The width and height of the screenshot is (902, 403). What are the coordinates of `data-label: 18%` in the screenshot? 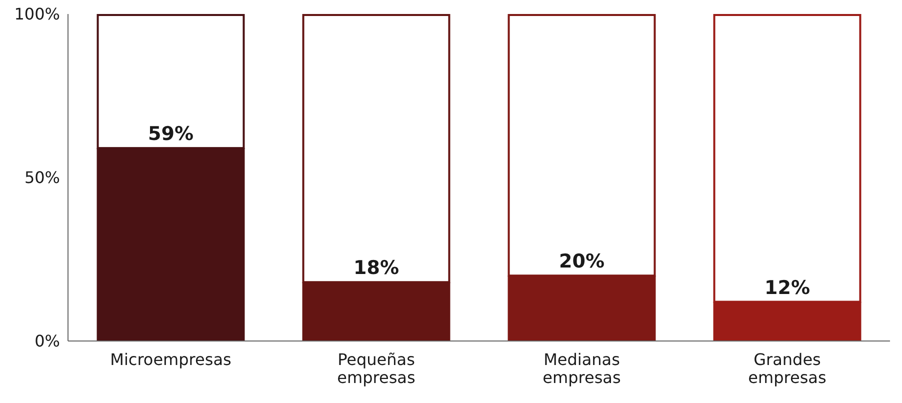 It's located at (376, 268).